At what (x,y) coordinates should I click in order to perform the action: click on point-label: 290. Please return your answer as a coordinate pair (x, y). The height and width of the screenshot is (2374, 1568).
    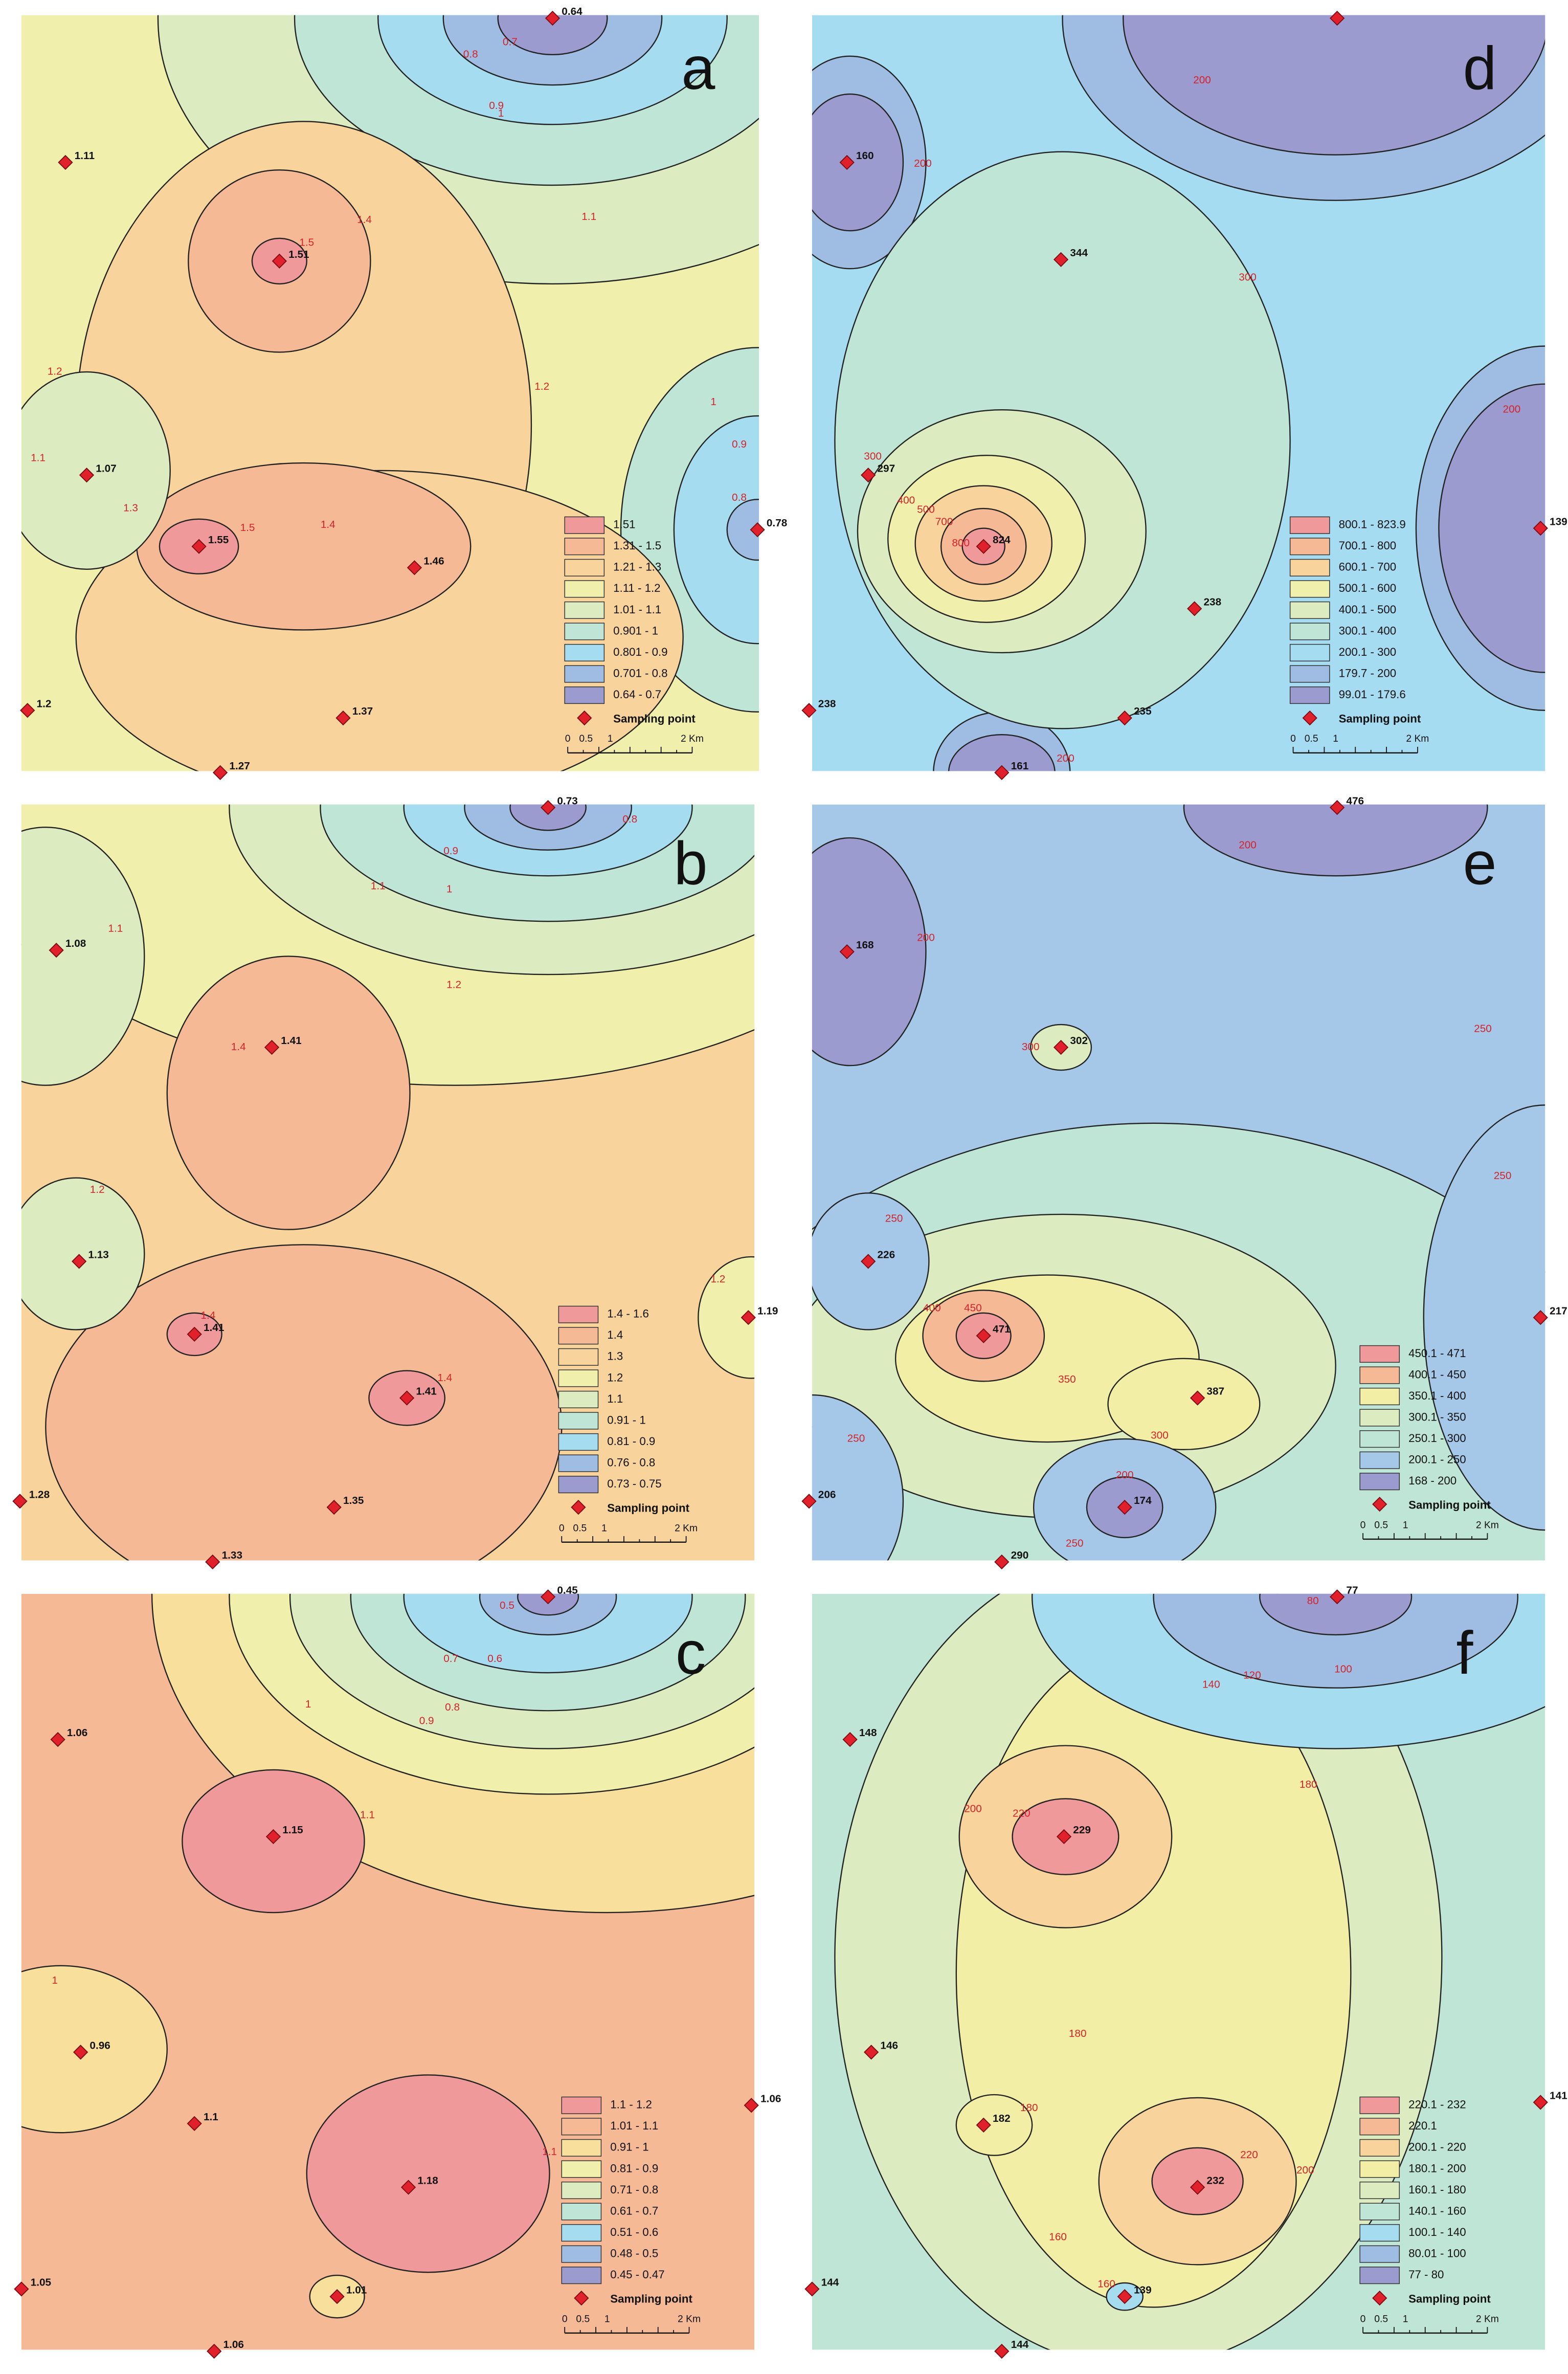
    Looking at the image, I should click on (1020, 1555).